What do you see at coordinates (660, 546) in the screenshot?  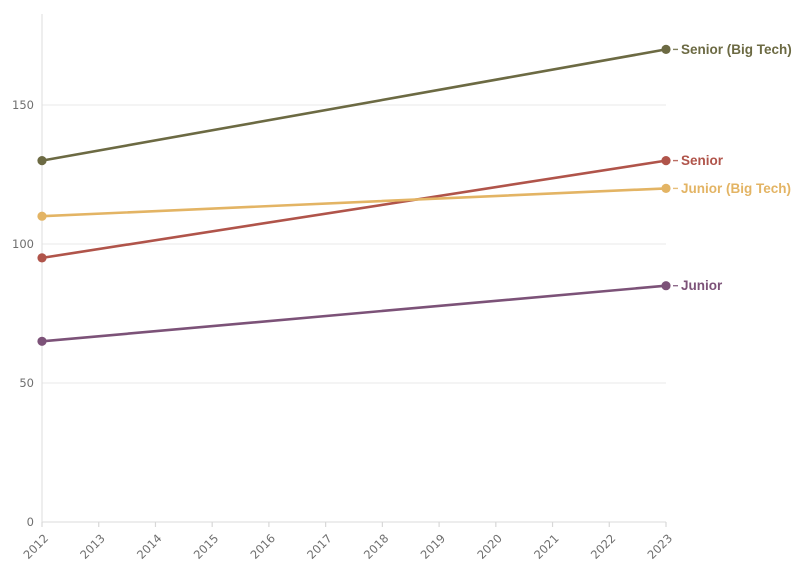 I see `x-tick-label: 2023` at bounding box center [660, 546].